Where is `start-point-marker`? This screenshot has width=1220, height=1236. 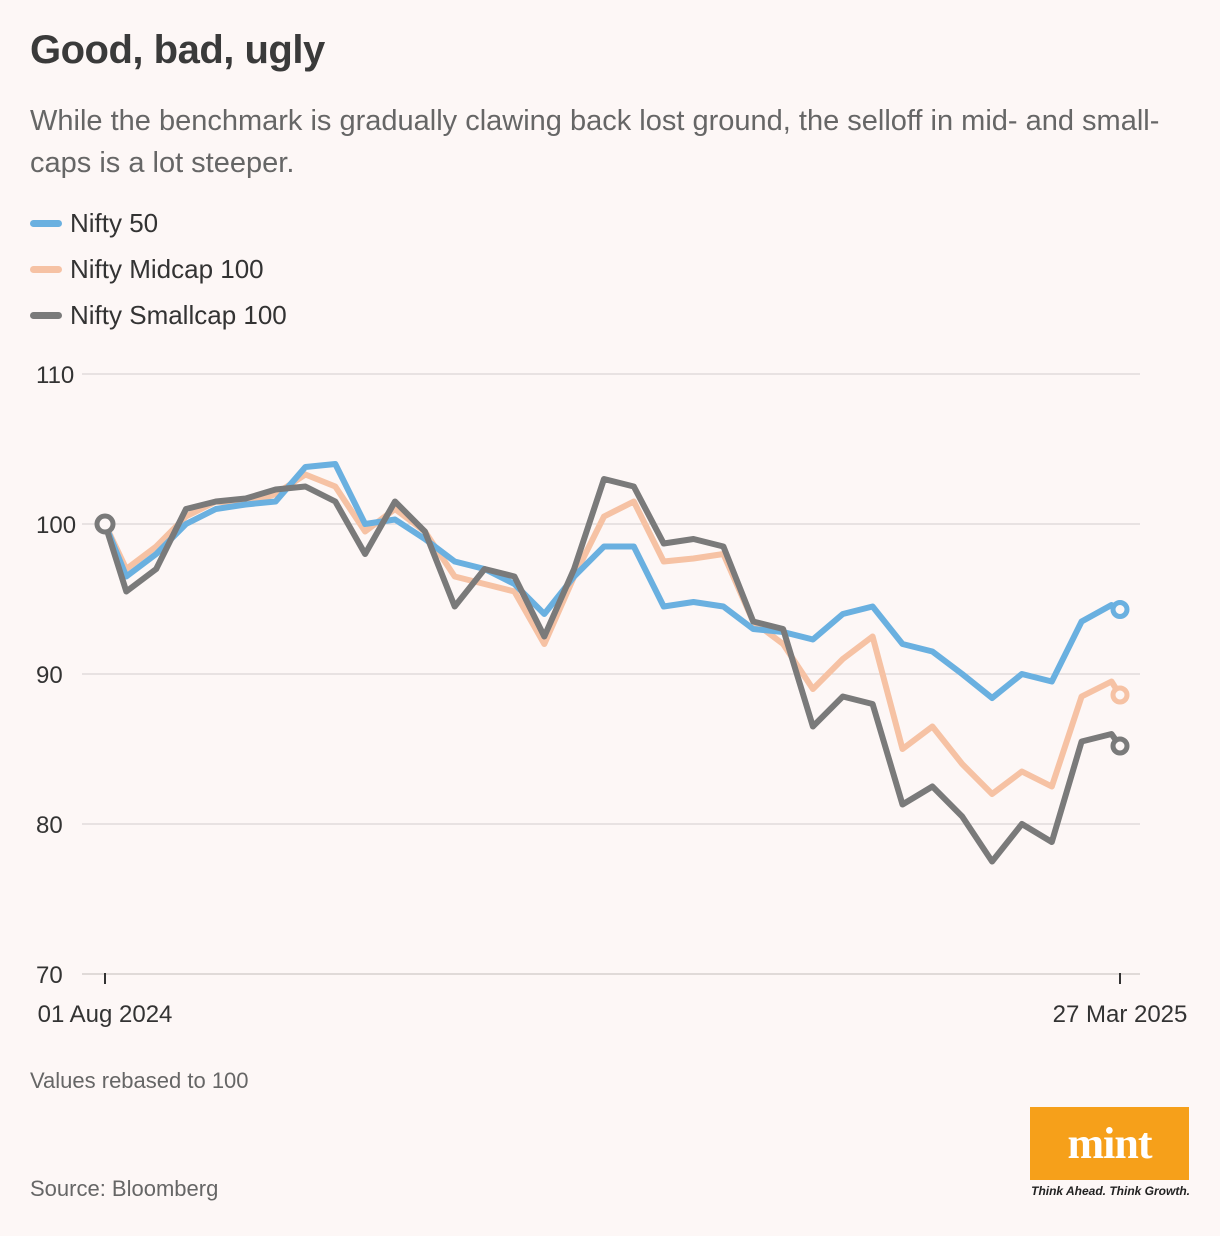
start-point-marker is located at coordinates (105, 524).